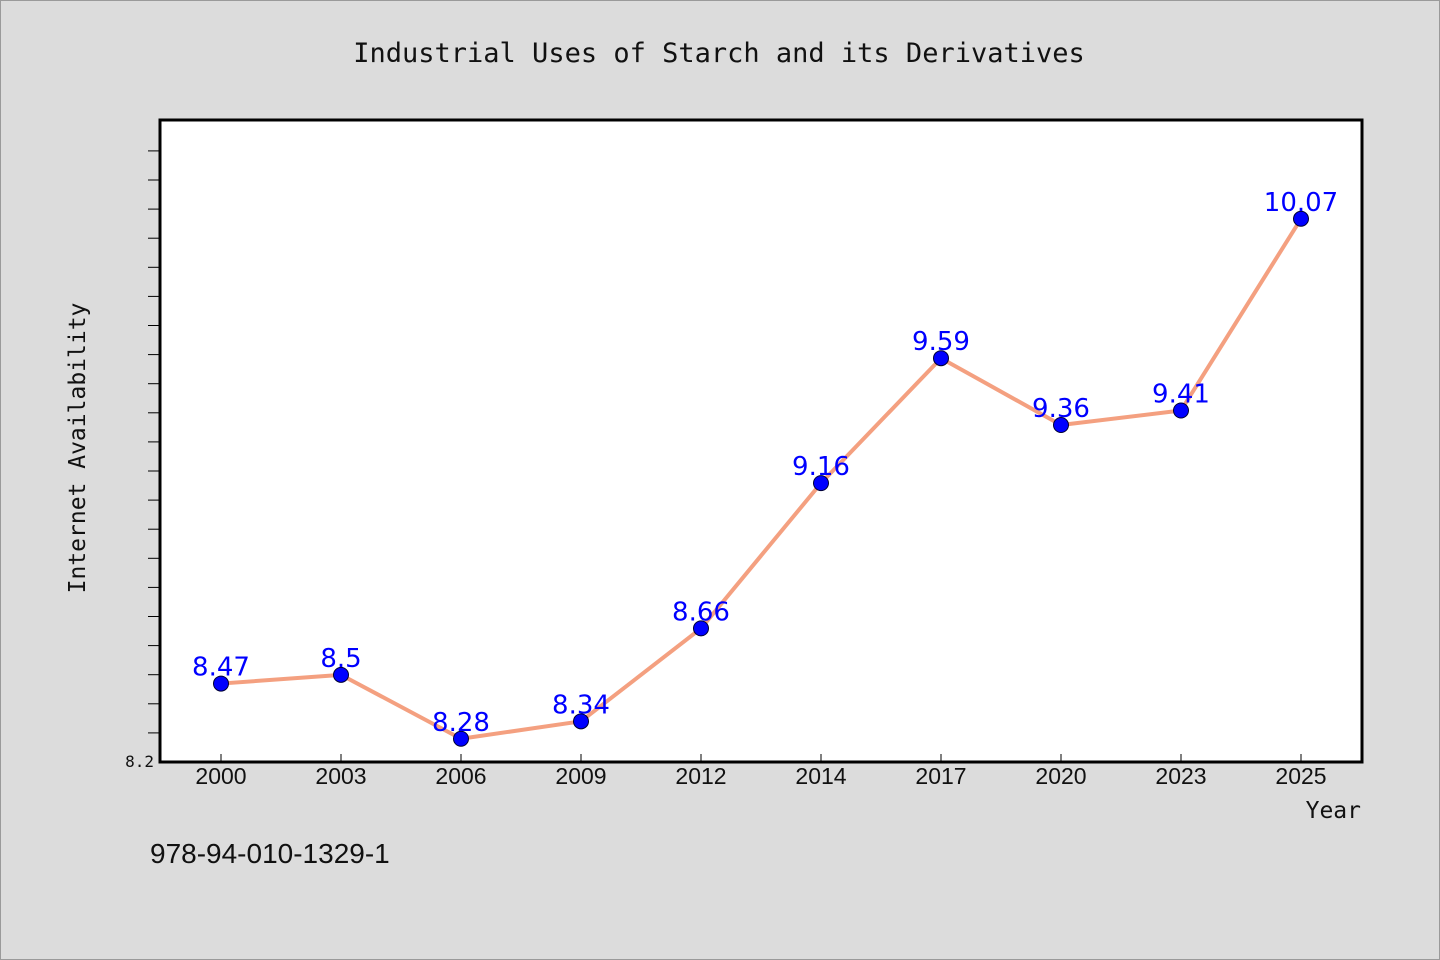 This screenshot has width=1440, height=960. I want to click on x-tick-label: 2003, so click(340, 776).